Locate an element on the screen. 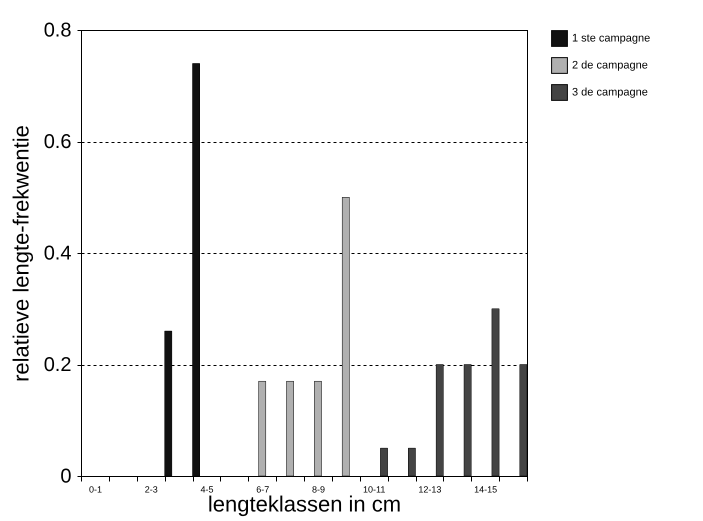 Image resolution: width=703 pixels, height=521 pixels. y-tick-label: 0.4 is located at coordinates (58, 253).